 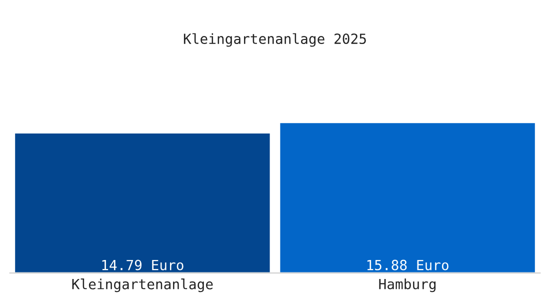 I want to click on x-tick-label: Hamburg, so click(x=407, y=285).